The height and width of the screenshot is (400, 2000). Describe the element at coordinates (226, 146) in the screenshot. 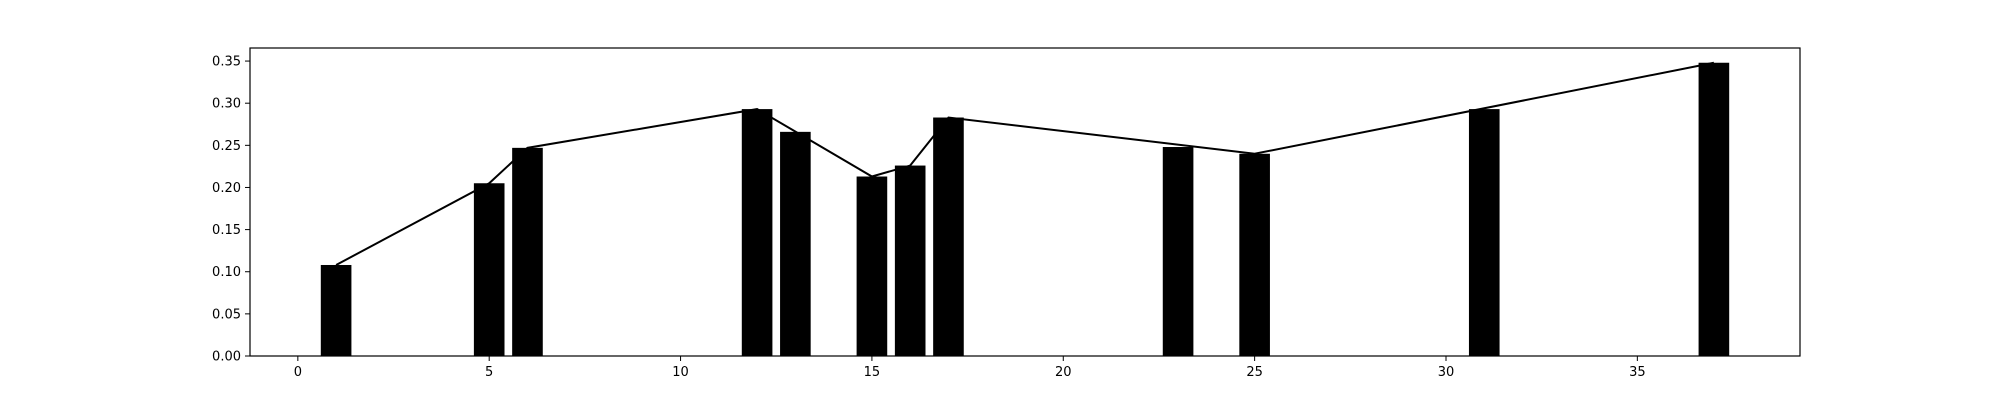

I see `y-tick-label: 0.25` at that location.